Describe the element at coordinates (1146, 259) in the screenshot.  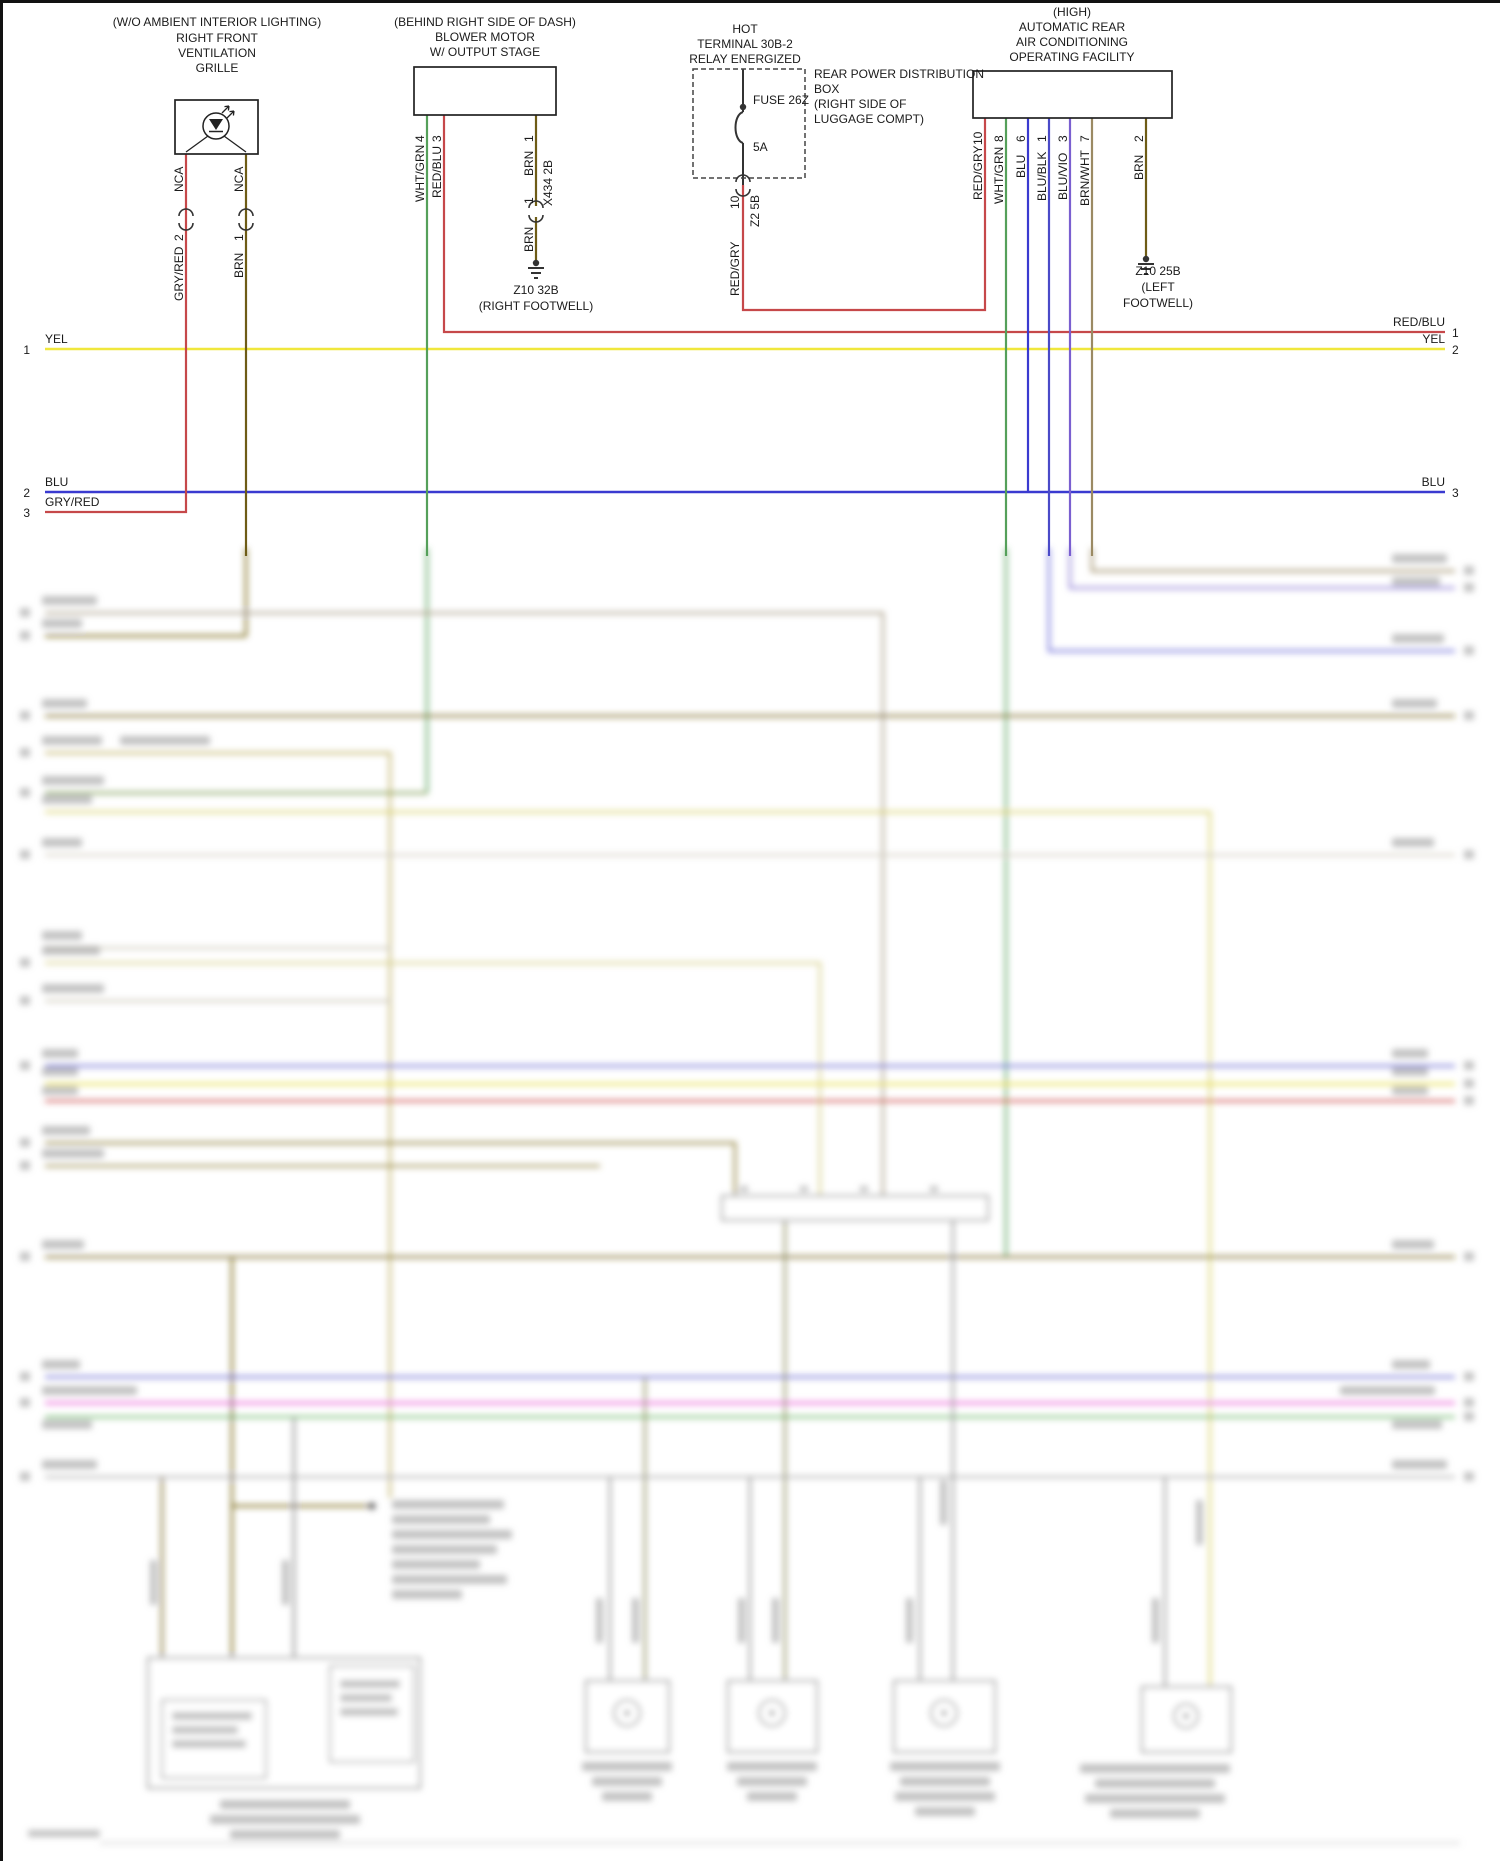
I see `ground-dot` at that location.